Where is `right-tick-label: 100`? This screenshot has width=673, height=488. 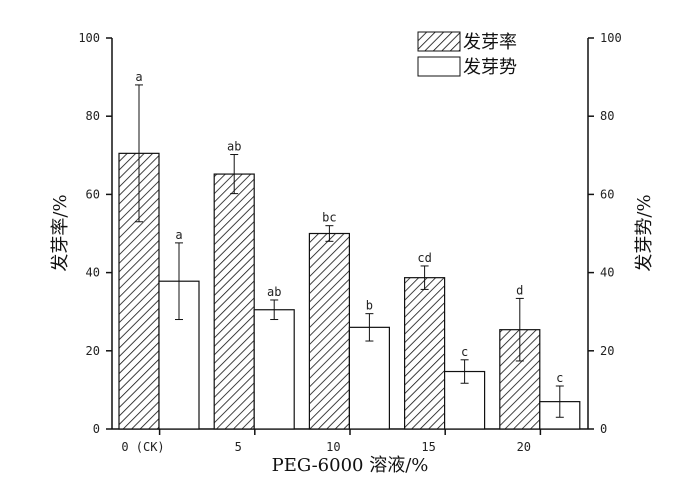
right-tick-label: 100 is located at coordinates (611, 38).